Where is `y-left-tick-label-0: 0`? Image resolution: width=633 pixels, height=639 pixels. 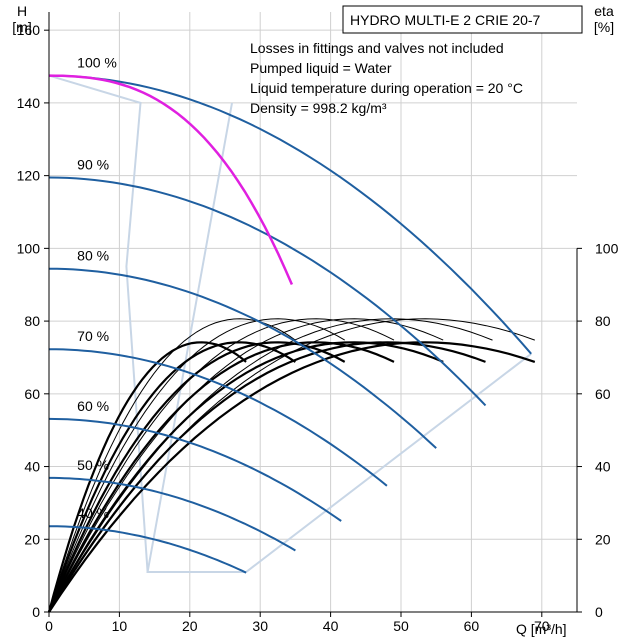
y-left-tick-label-0: 0 is located at coordinates (36, 612).